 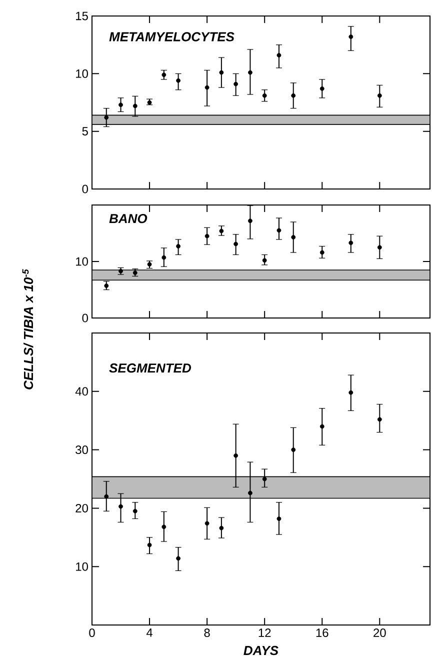 I want to click on x-axis-title: DAYS, so click(x=261, y=651).